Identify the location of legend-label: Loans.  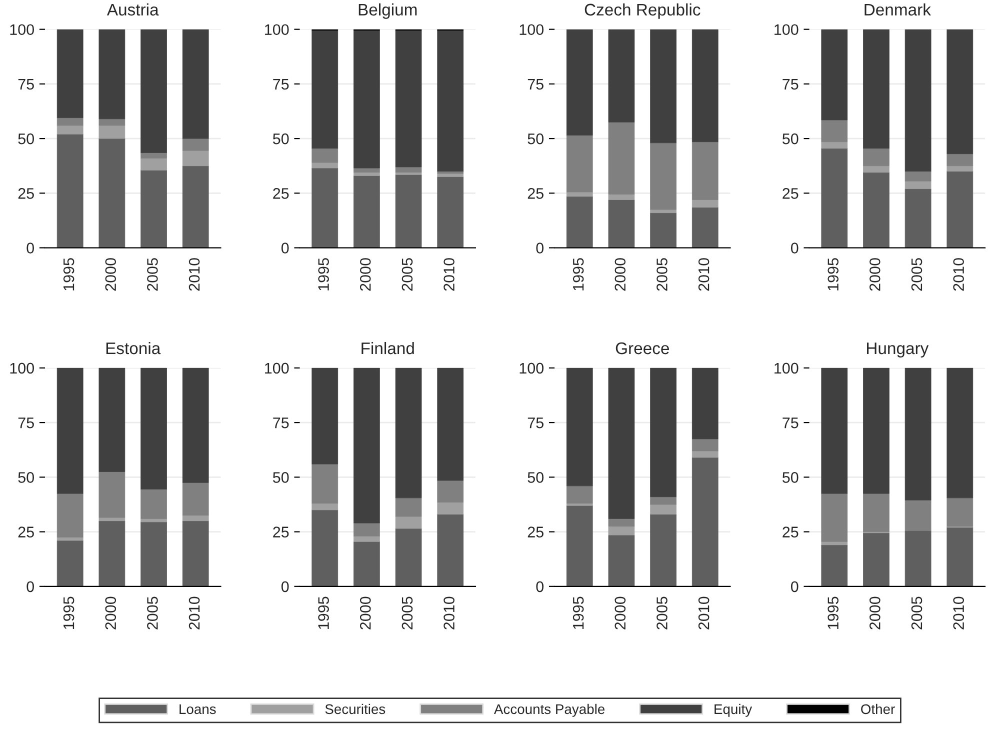
(198, 709).